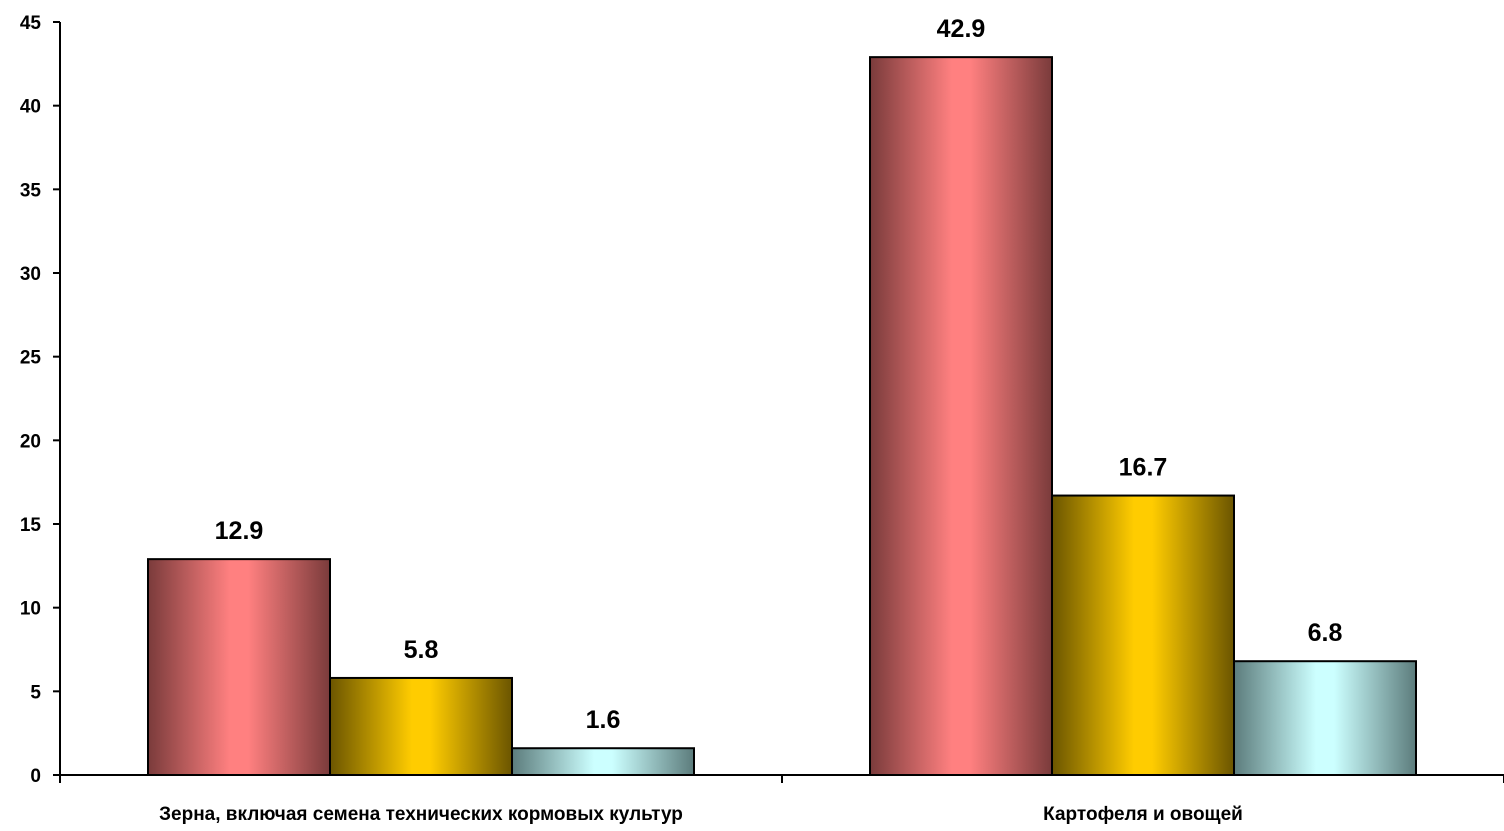  What do you see at coordinates (35, 776) in the screenshot?
I see `y-tick-label: 0` at bounding box center [35, 776].